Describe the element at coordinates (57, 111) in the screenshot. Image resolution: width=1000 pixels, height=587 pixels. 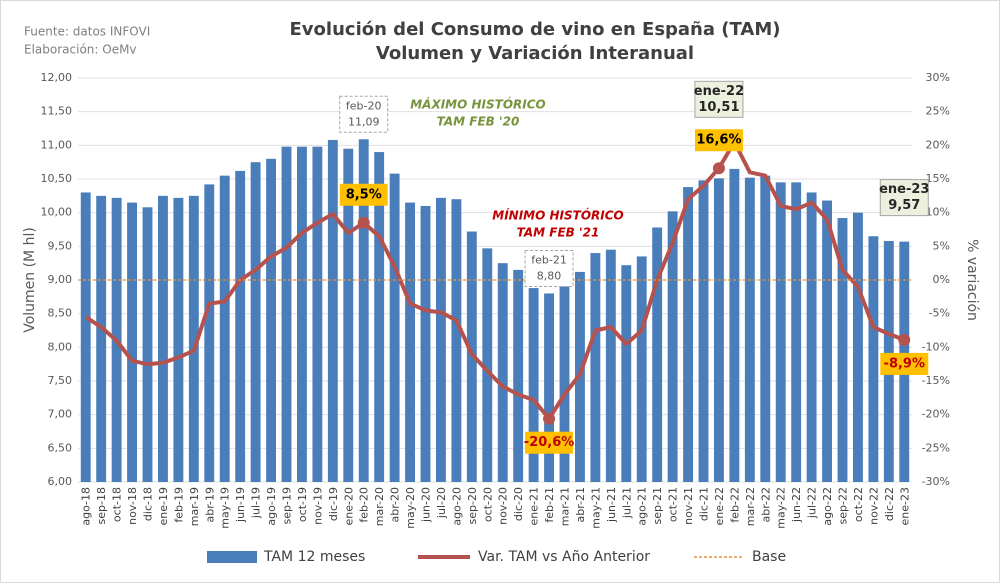
I see `y-tick-label: 11,50` at that location.